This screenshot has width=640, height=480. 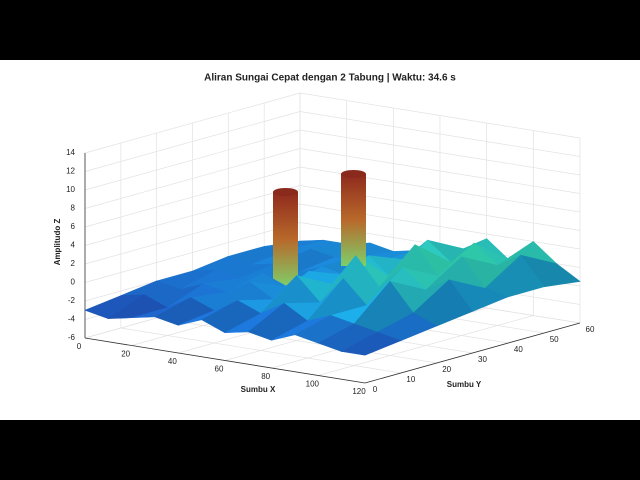 What do you see at coordinates (73, 282) in the screenshot?
I see `z-tick-label: 0` at bounding box center [73, 282].